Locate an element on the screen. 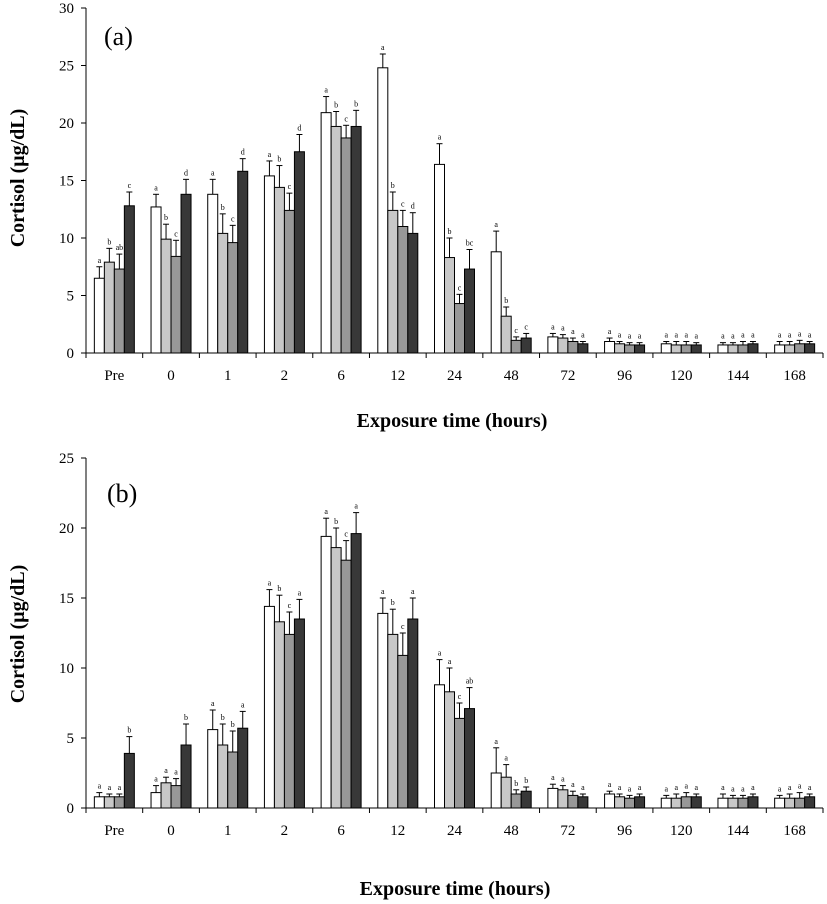 The height and width of the screenshot is (904, 827). panel-b-x-axis-title: Exposure time (hours) is located at coordinates (455, 889).